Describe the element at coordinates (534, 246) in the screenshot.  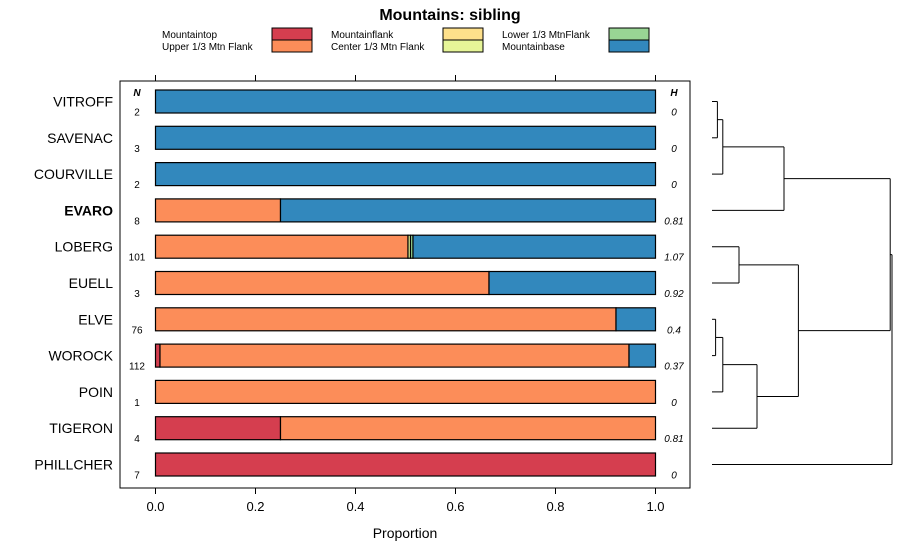
I see `bar-loberg-mountainbase` at that location.